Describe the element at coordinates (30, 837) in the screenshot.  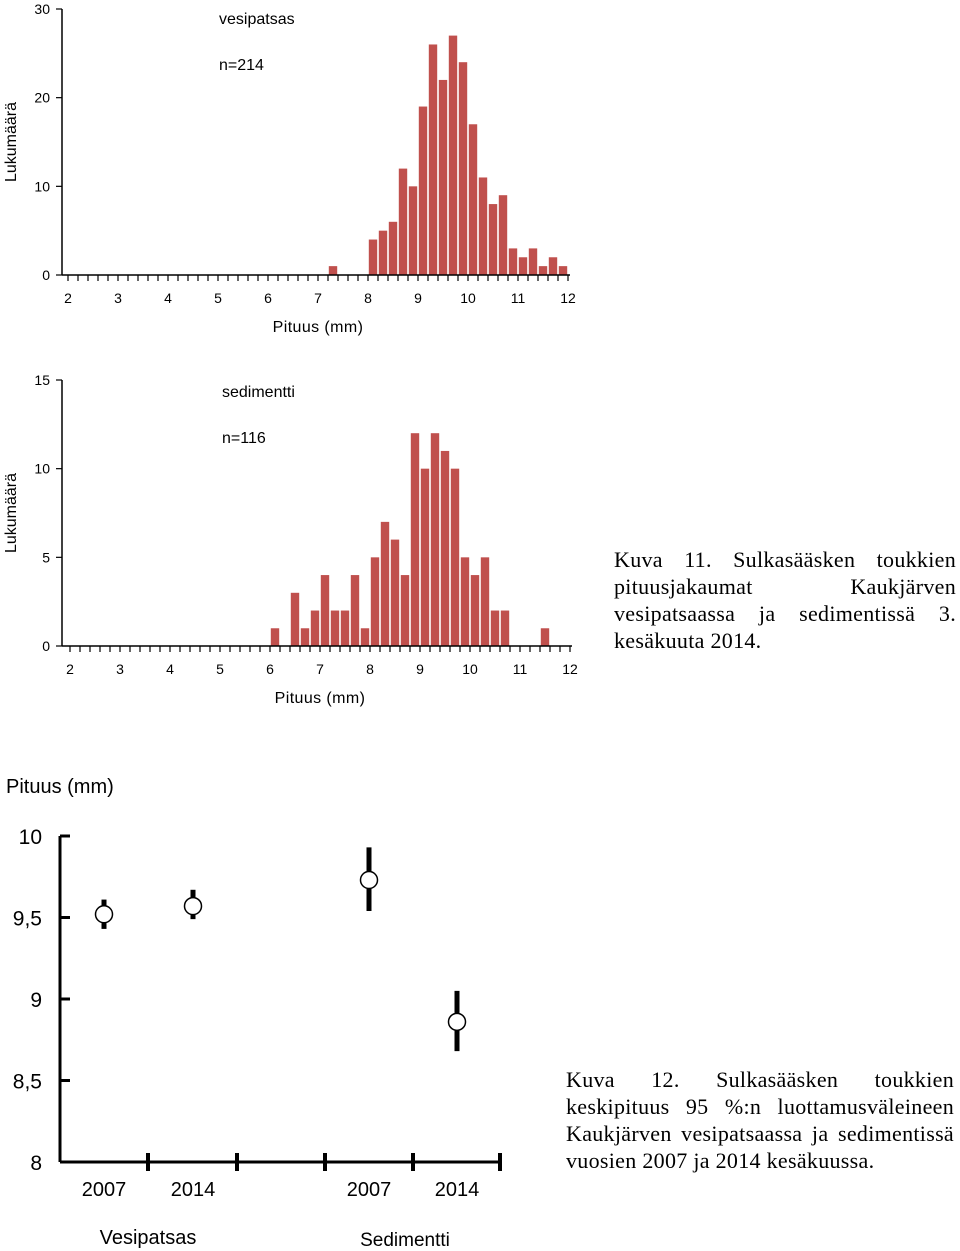
I see `ci-y-tick-label: 10` at that location.